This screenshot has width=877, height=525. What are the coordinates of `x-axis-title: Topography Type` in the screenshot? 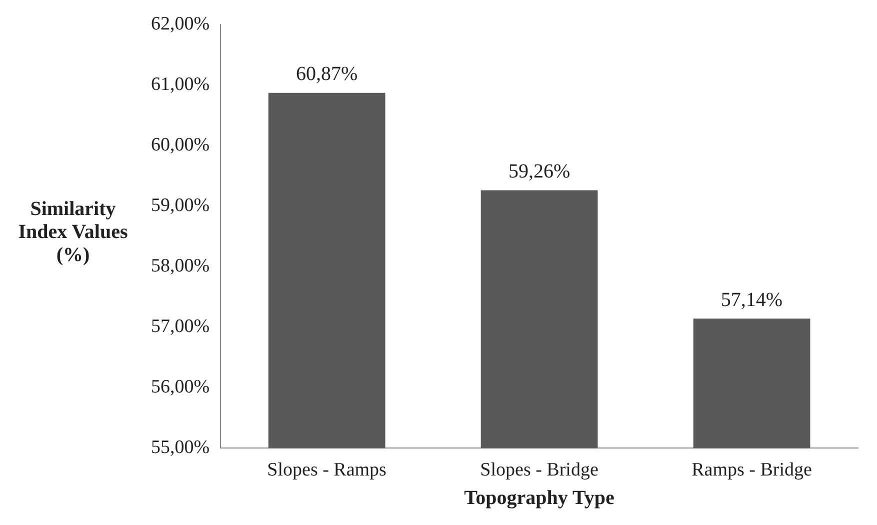 It's located at (539, 498).